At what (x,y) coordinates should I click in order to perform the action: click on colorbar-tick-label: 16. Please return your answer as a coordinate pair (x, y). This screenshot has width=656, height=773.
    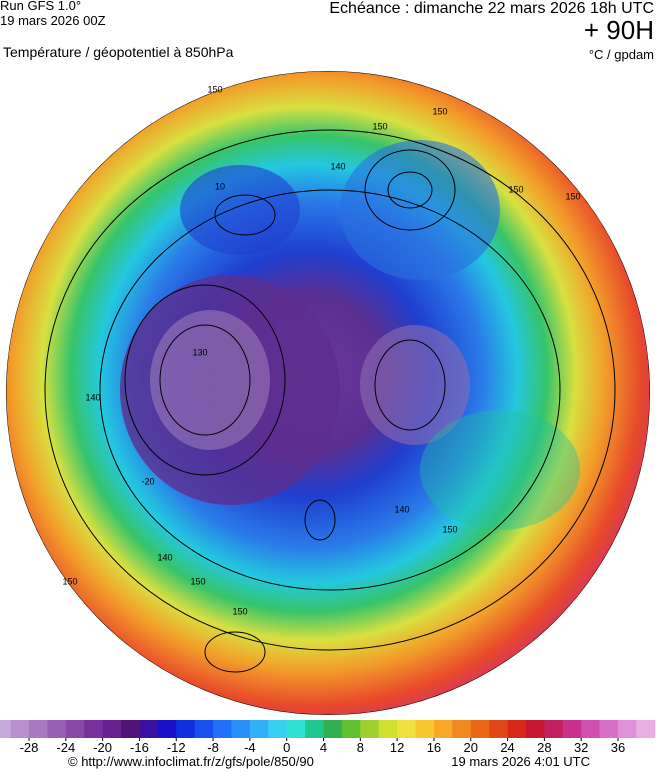
    Looking at the image, I should click on (434, 747).